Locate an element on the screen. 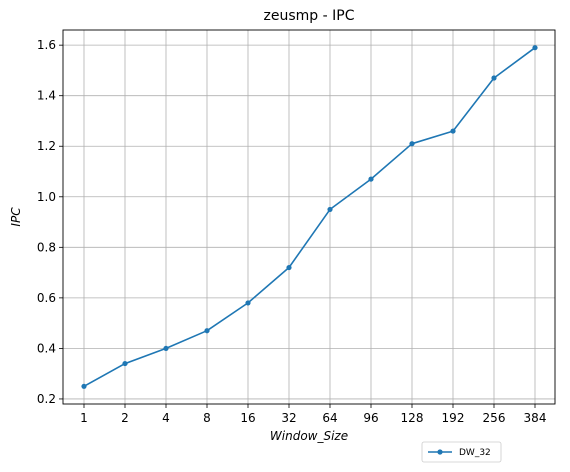  y-tick-label: 0.8 is located at coordinates (46, 247).